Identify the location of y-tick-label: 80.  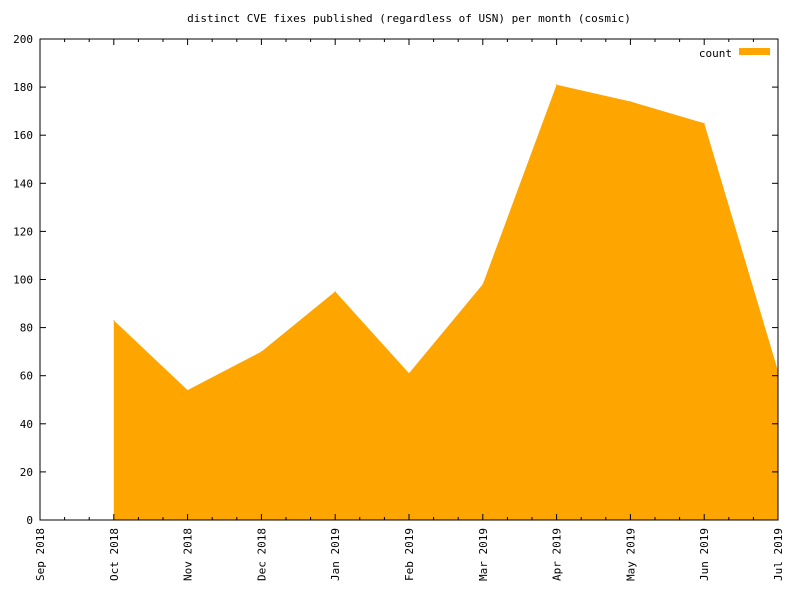
(26, 328).